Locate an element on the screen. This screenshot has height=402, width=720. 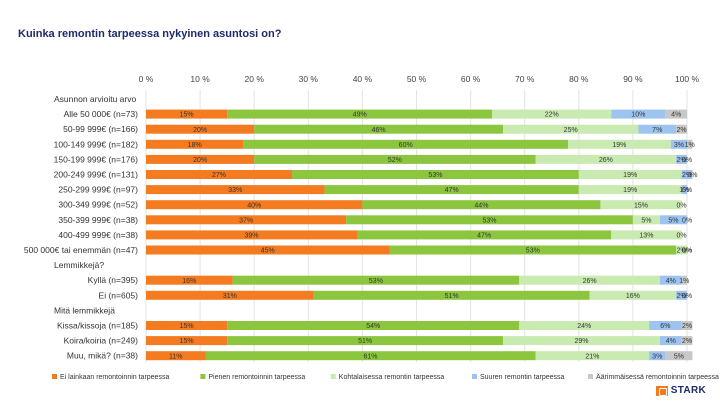
x-tick-label: 50 % is located at coordinates (417, 79).